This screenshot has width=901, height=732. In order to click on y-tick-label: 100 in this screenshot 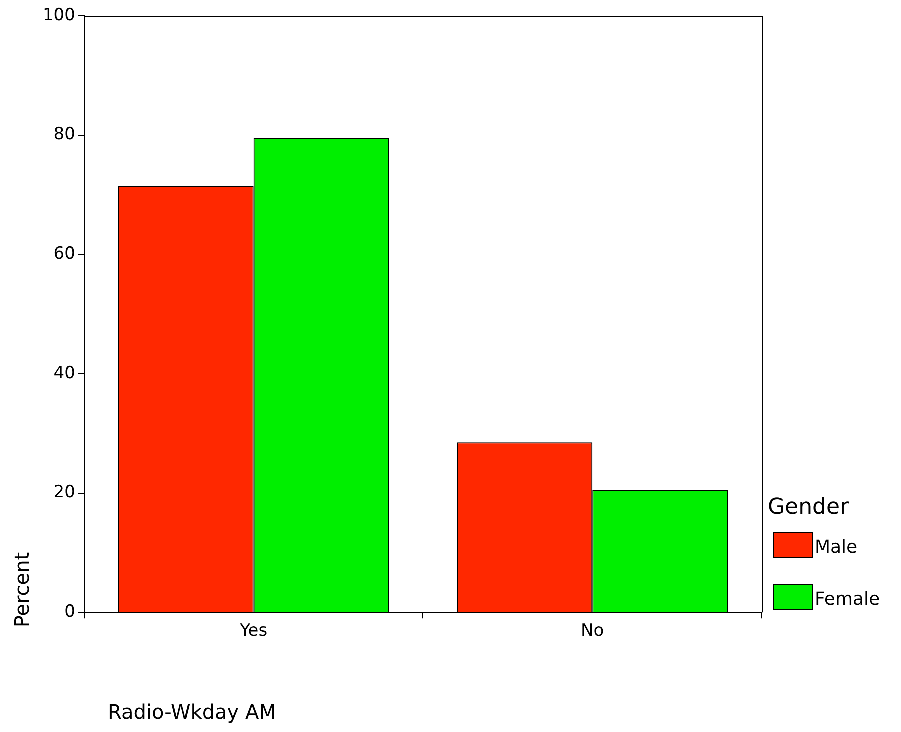, I will do `click(59, 15)`.